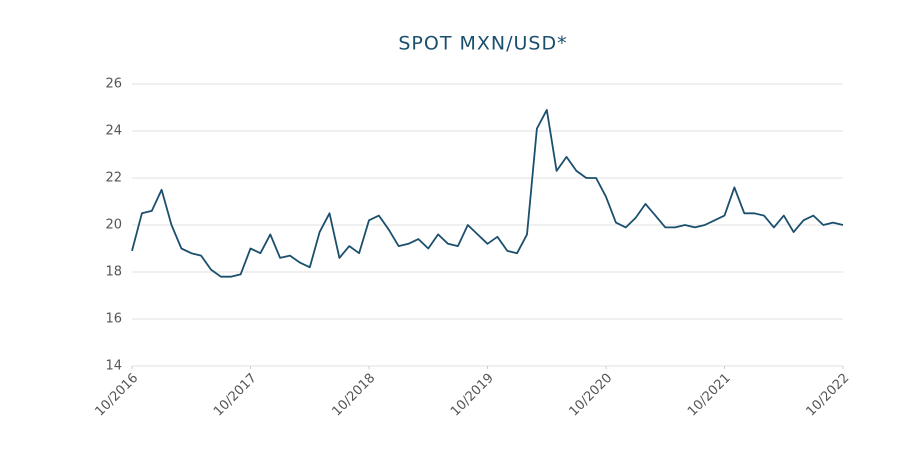  What do you see at coordinates (709, 395) in the screenshot?
I see `x-tick-label: 10/2021` at bounding box center [709, 395].